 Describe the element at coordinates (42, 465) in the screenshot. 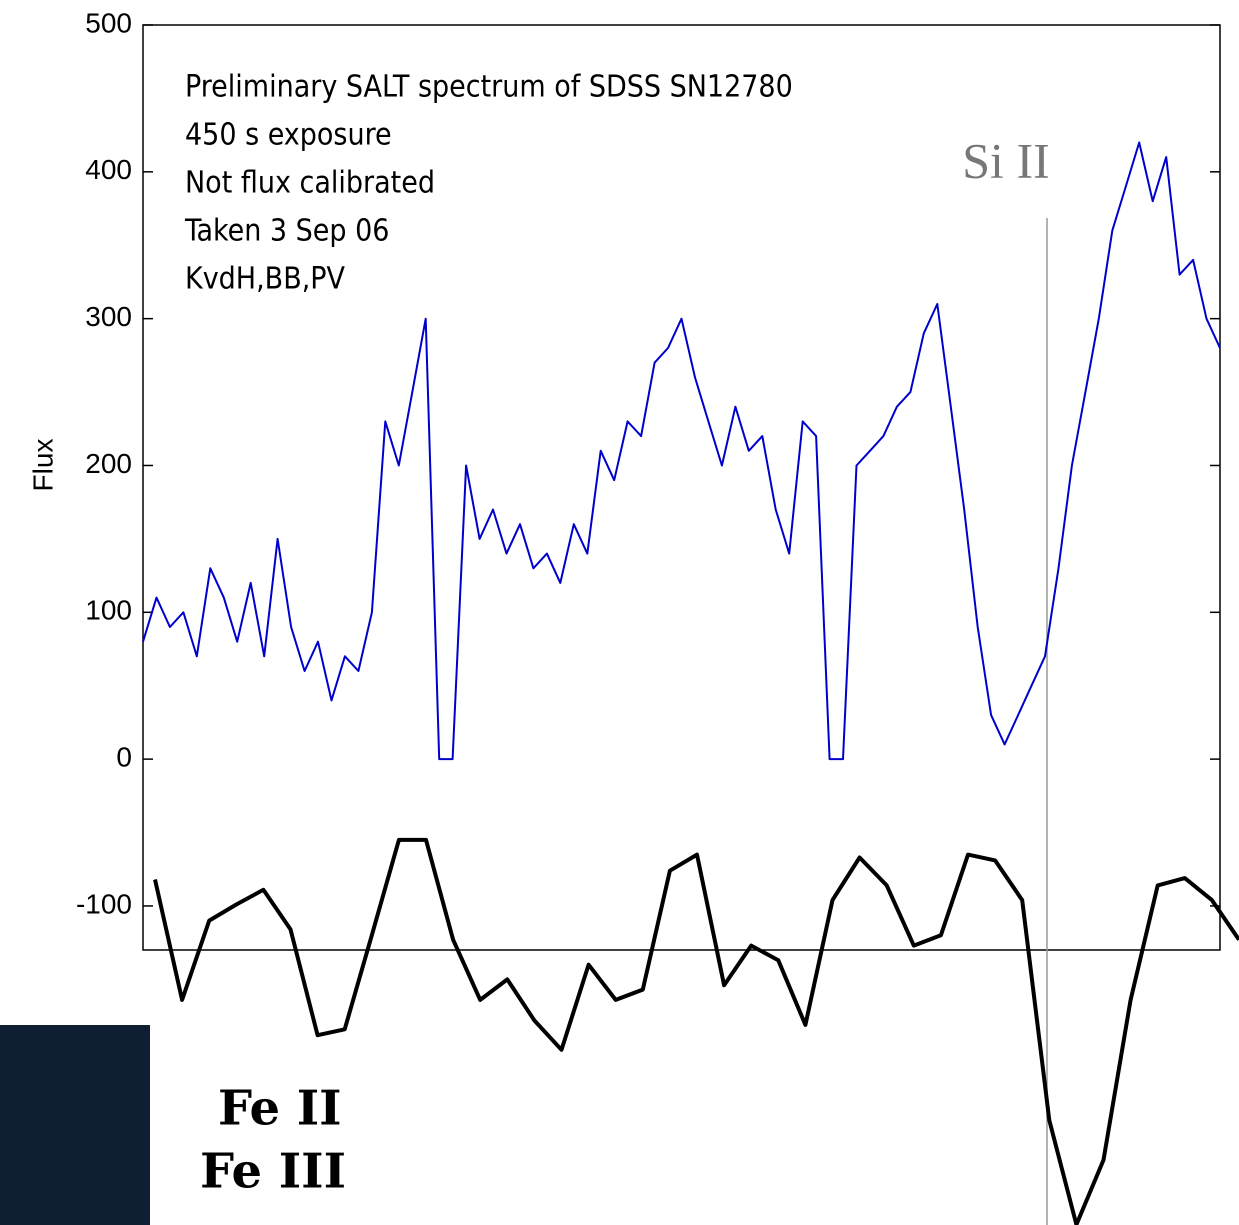

I see `y-axis-label: Flux` at that location.